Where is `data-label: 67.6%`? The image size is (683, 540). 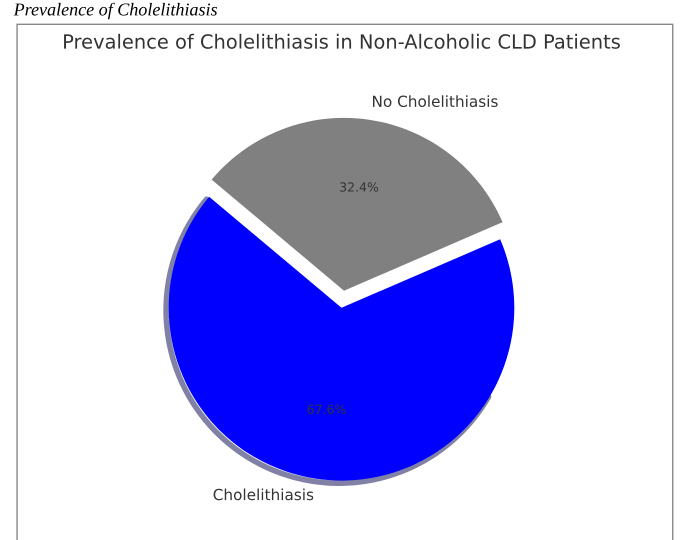 data-label: 67.6% is located at coordinates (327, 409).